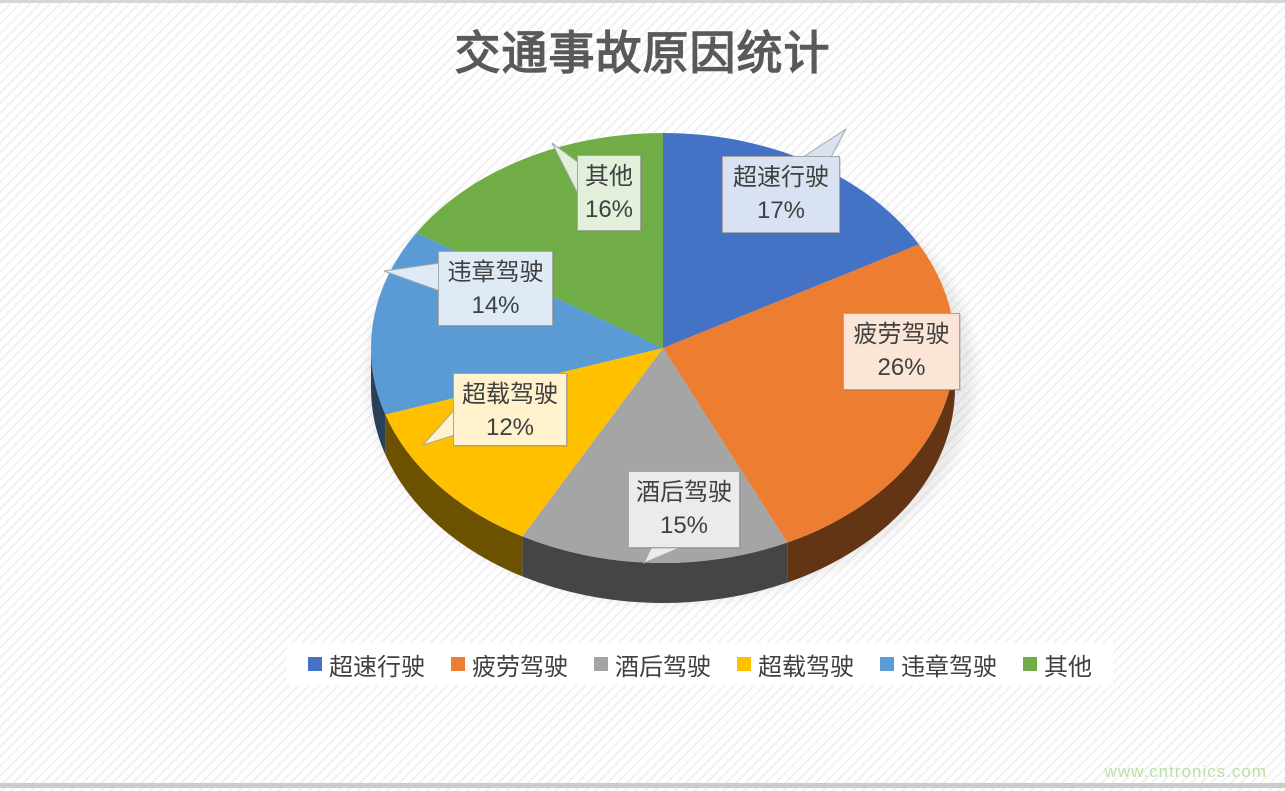 Image resolution: width=1285 pixels, height=791 pixels. I want to click on pie-slice-4-side, so click(378, 401).